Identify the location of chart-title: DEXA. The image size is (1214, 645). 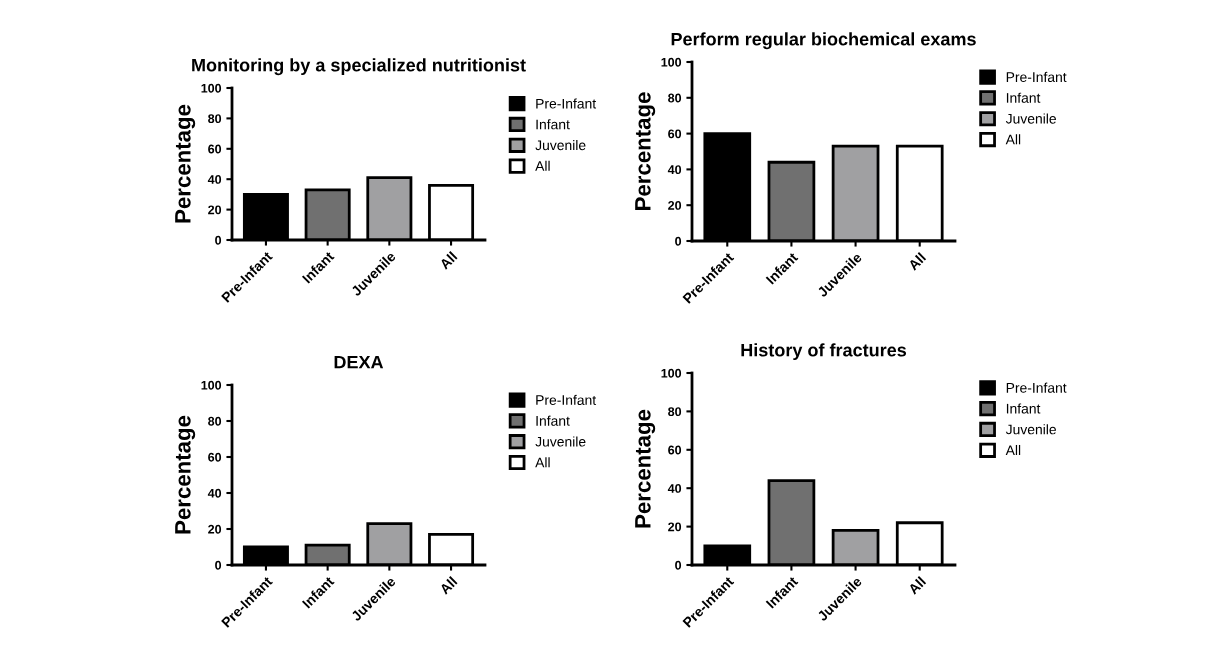
(359, 362).